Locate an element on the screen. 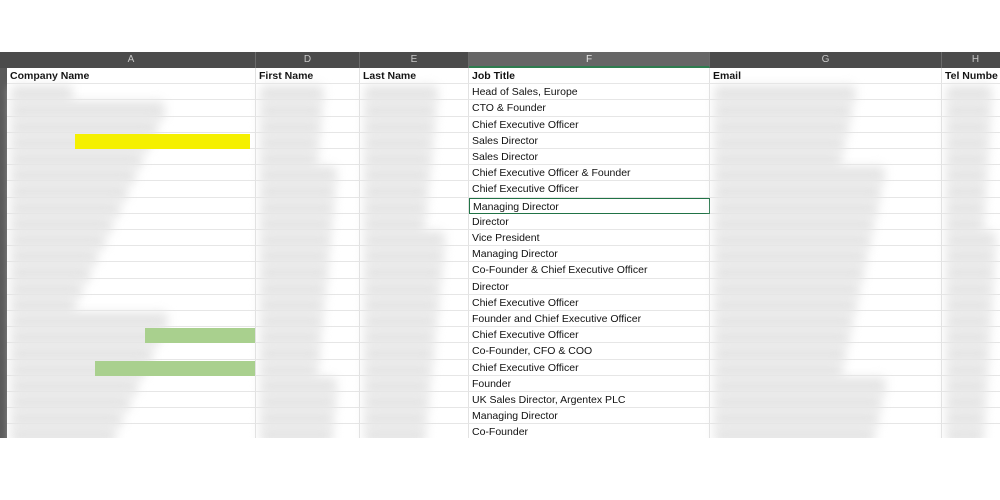 Image resolution: width=1000 pixels, height=500 pixels. column-letter: D is located at coordinates (308, 60).